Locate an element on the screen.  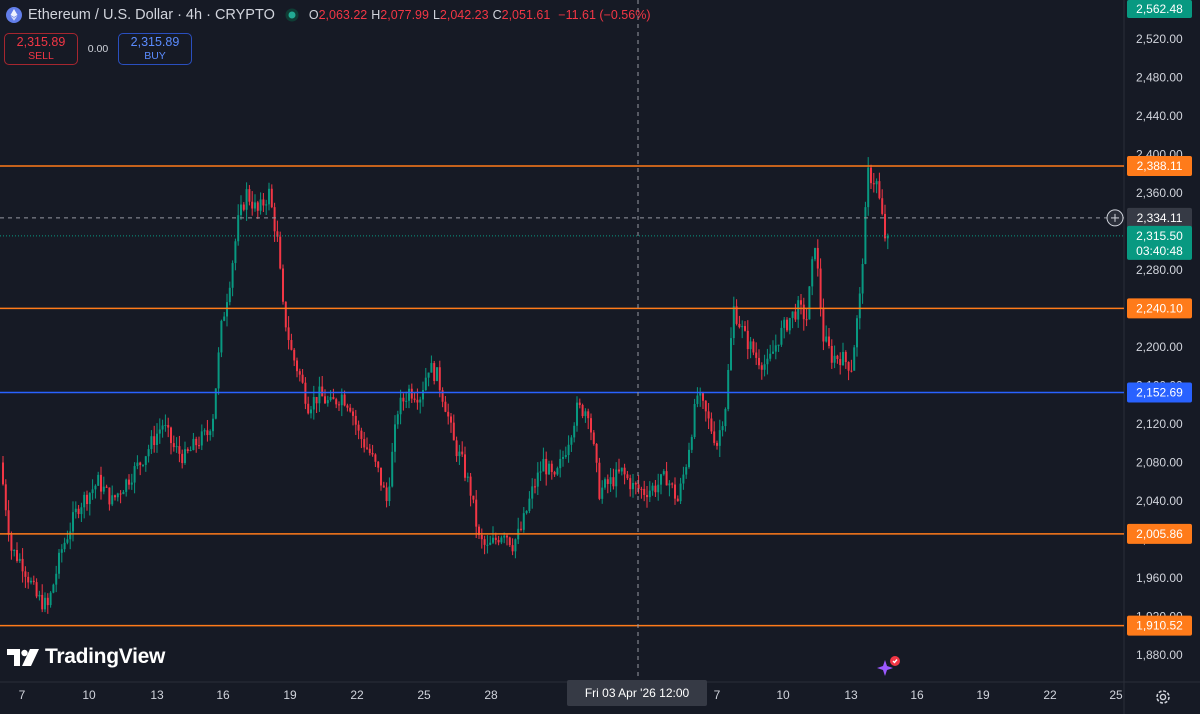
last-price-badge is located at coordinates (1159, 242).